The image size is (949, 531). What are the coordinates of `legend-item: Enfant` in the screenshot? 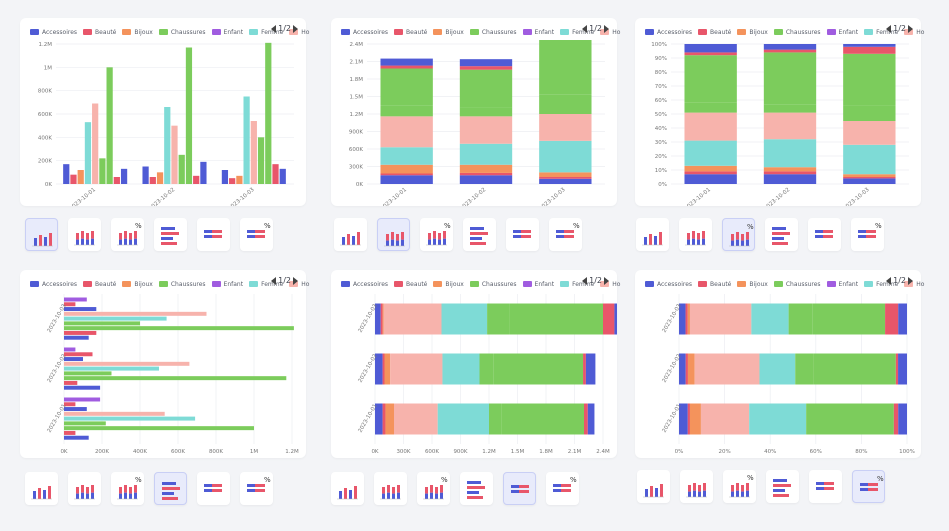 It's located at (842, 32).